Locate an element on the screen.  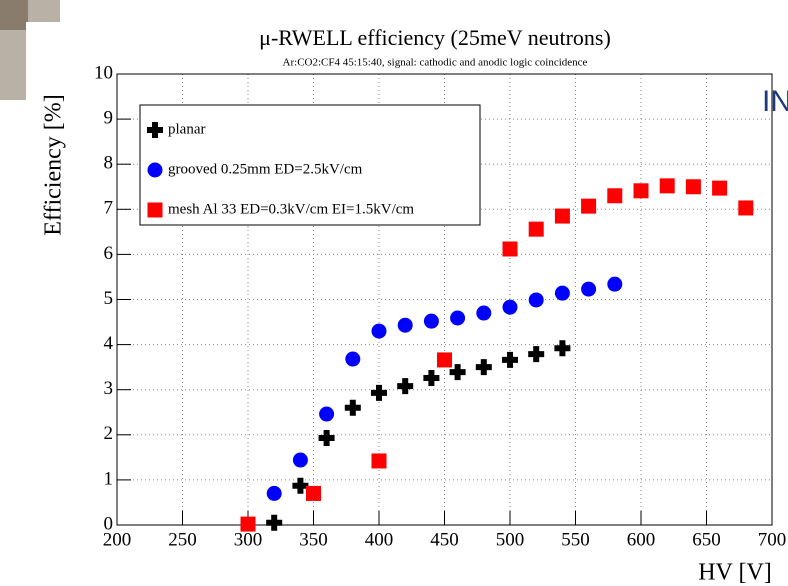
y-tick-label: 0 is located at coordinates (109, 523).